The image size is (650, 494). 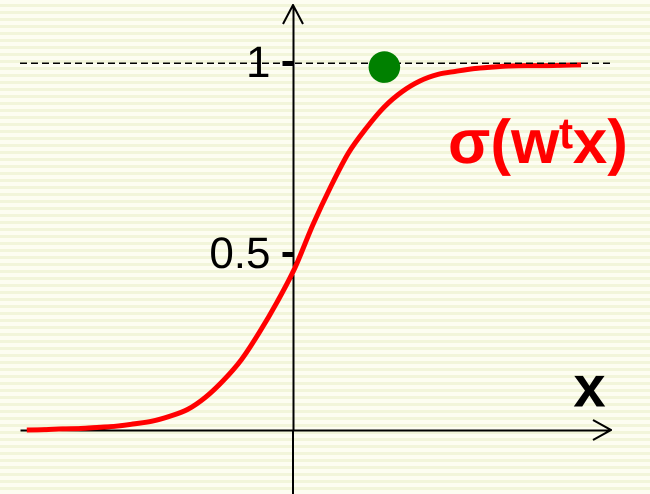 What do you see at coordinates (239, 253) in the screenshot?
I see `y-tick-label: 0.5` at bounding box center [239, 253].